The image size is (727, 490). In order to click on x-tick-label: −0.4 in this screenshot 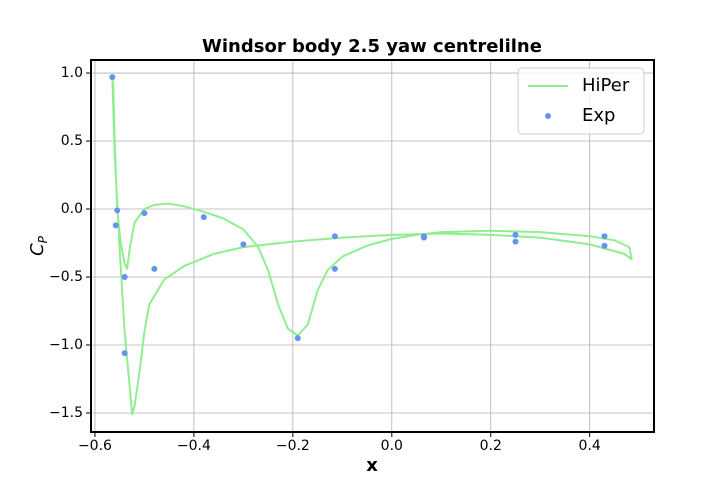, I will do `click(194, 446)`.